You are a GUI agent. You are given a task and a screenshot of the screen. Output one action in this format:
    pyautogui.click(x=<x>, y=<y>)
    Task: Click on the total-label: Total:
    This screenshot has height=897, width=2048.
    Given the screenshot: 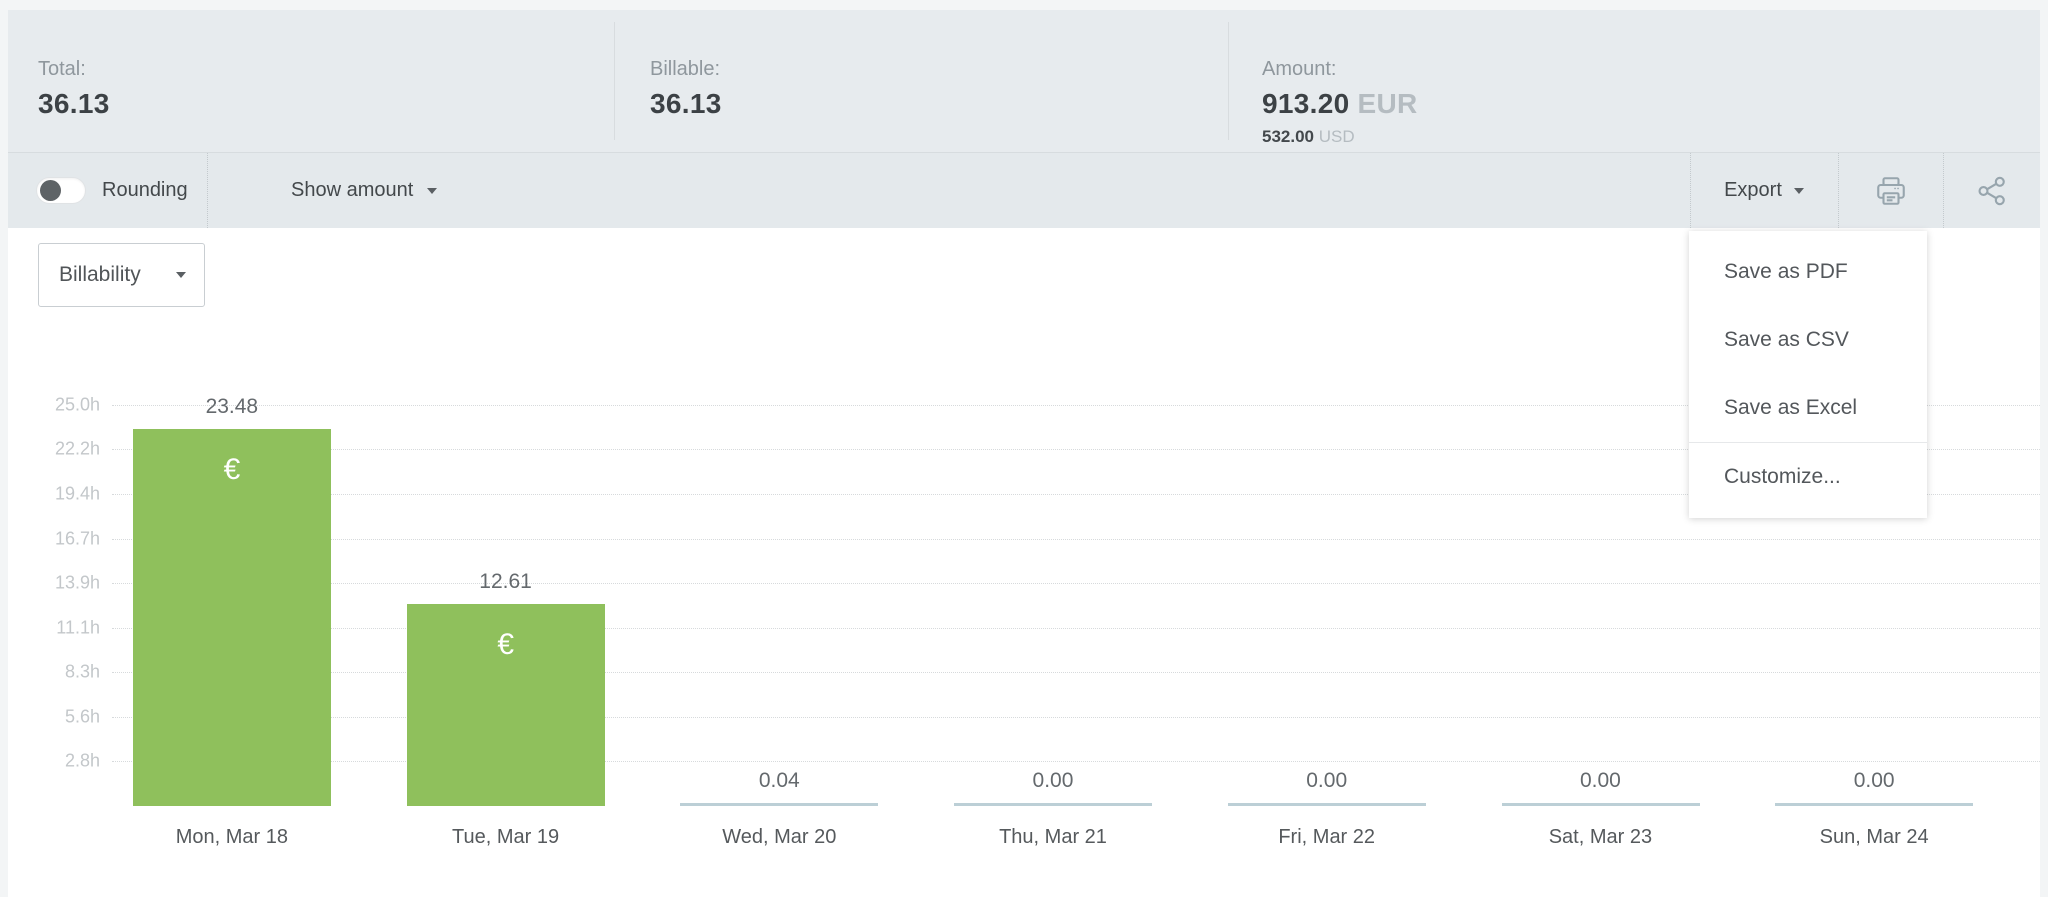 What is the action you would take?
    pyautogui.click(x=62, y=69)
    